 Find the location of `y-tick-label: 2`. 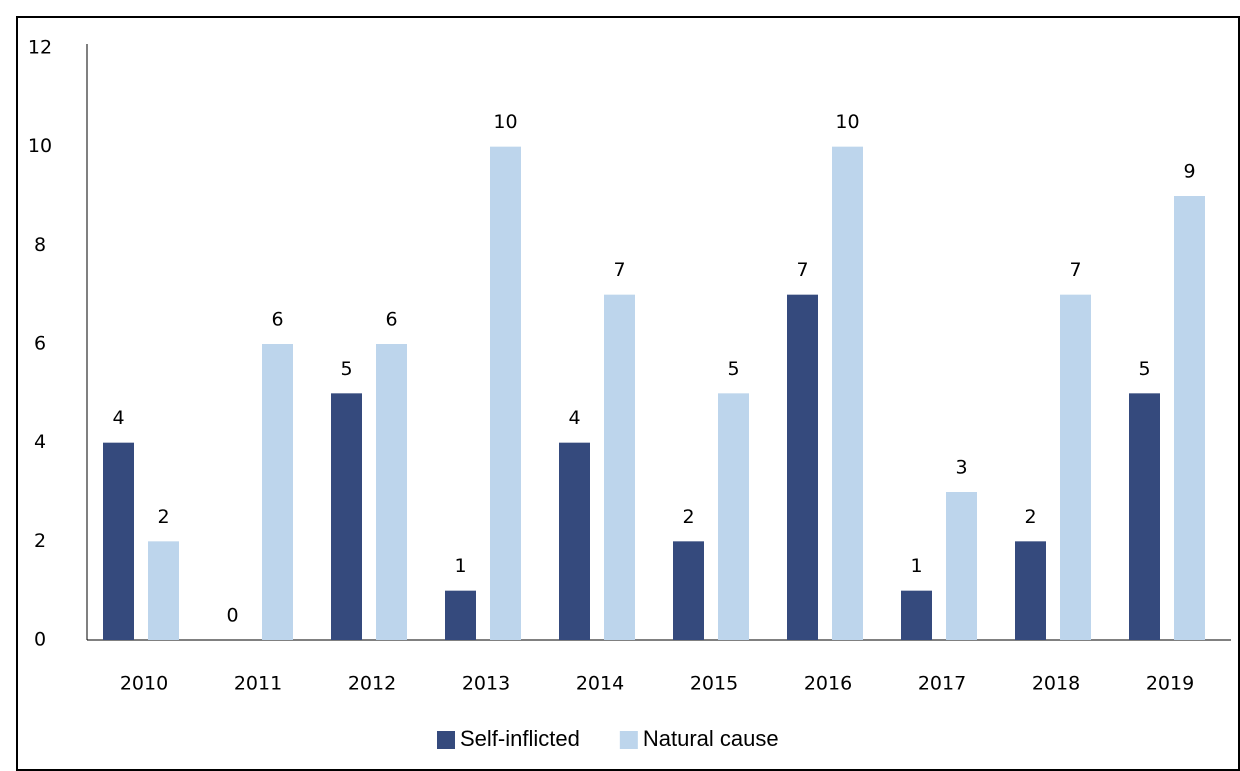

y-tick-label: 2 is located at coordinates (40, 541).